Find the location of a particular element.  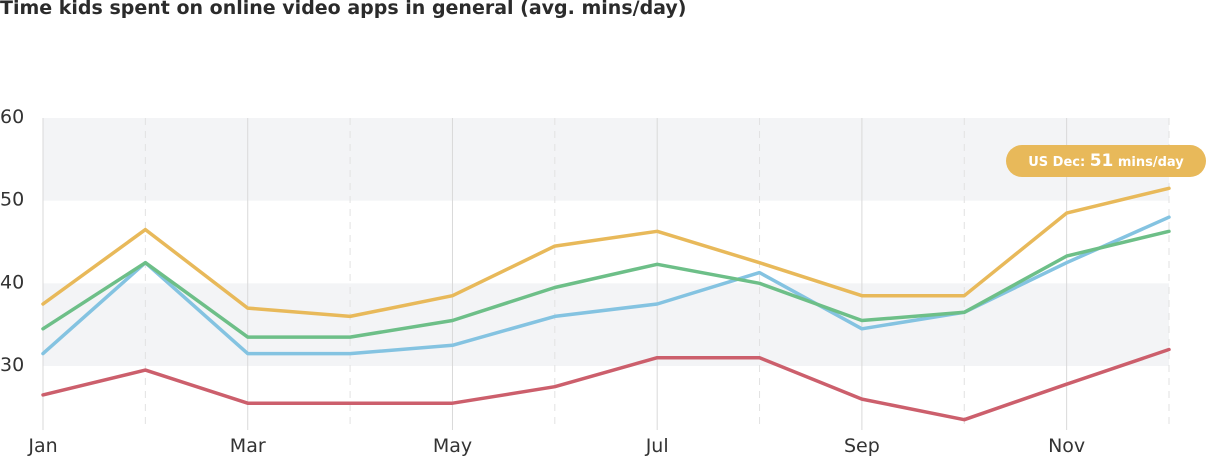

callout-label: US Dec: 51 mins/day is located at coordinates (1106, 161).